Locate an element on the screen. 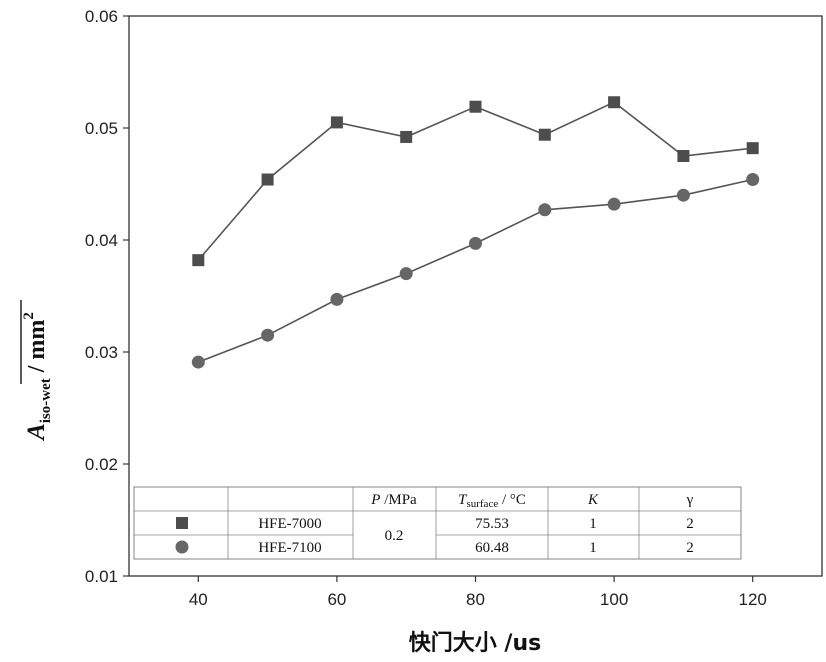 The width and height of the screenshot is (826, 662). table-row-2-k: 1 is located at coordinates (593, 548).